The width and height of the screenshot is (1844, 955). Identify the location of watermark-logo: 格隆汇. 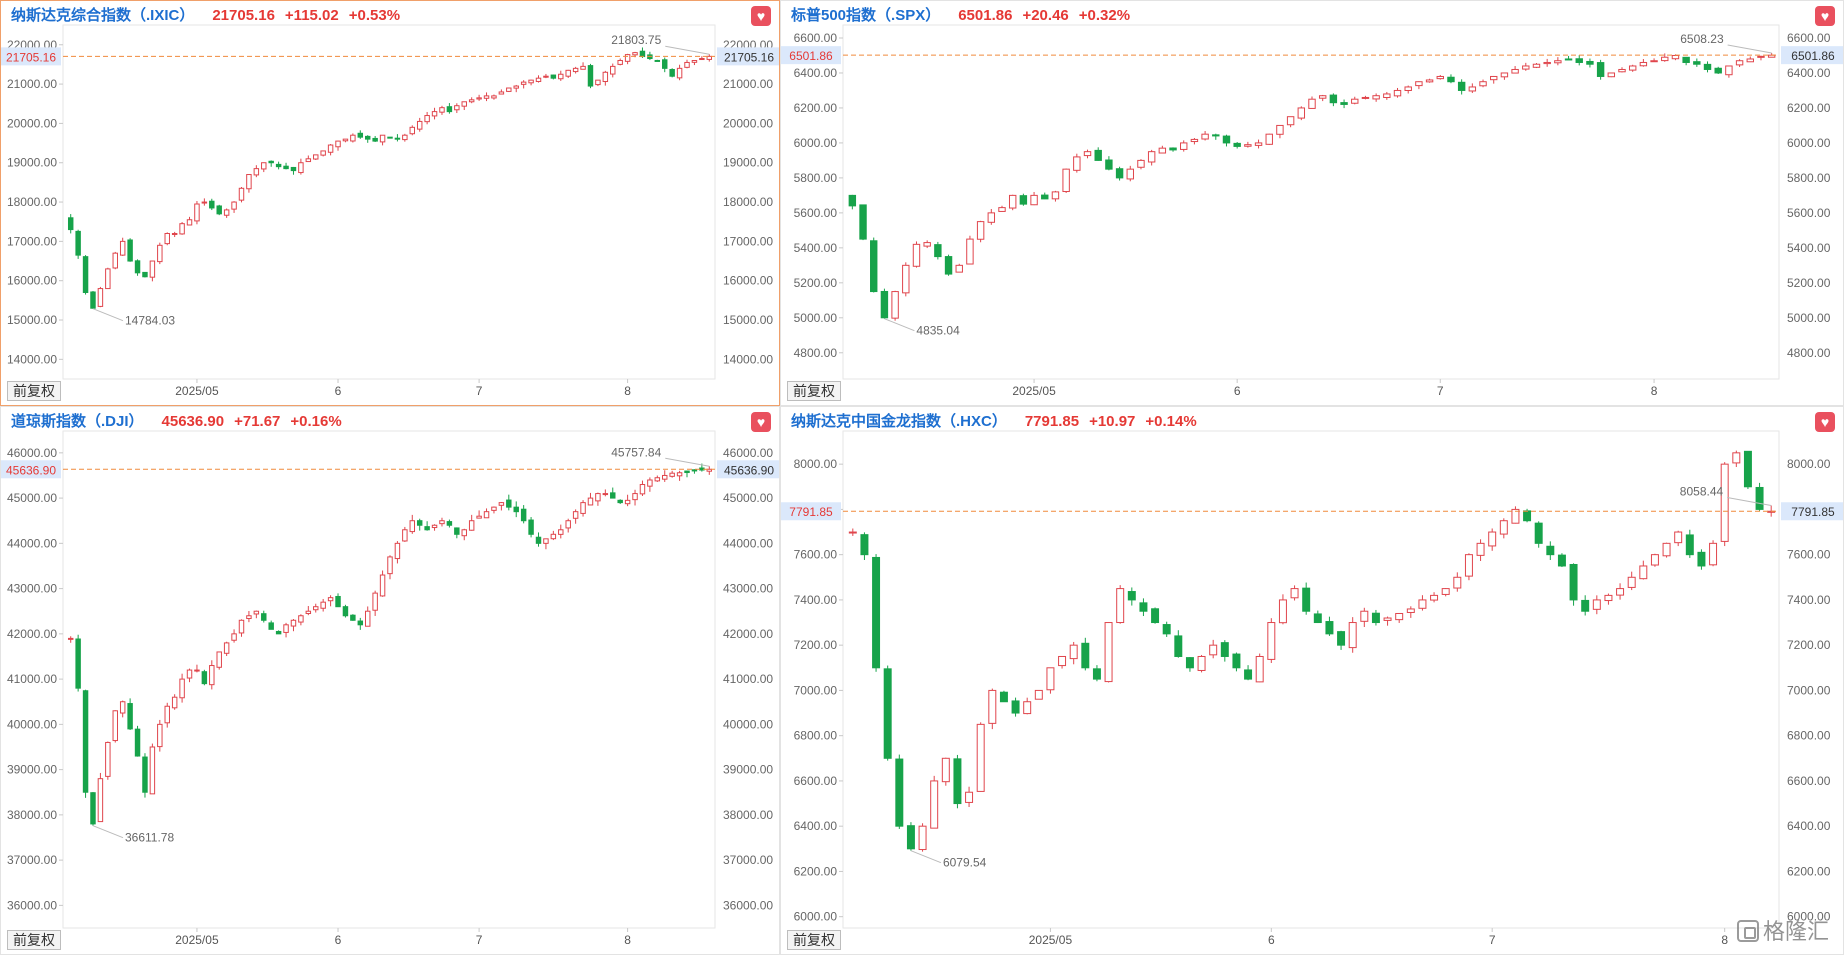
(1782, 930).